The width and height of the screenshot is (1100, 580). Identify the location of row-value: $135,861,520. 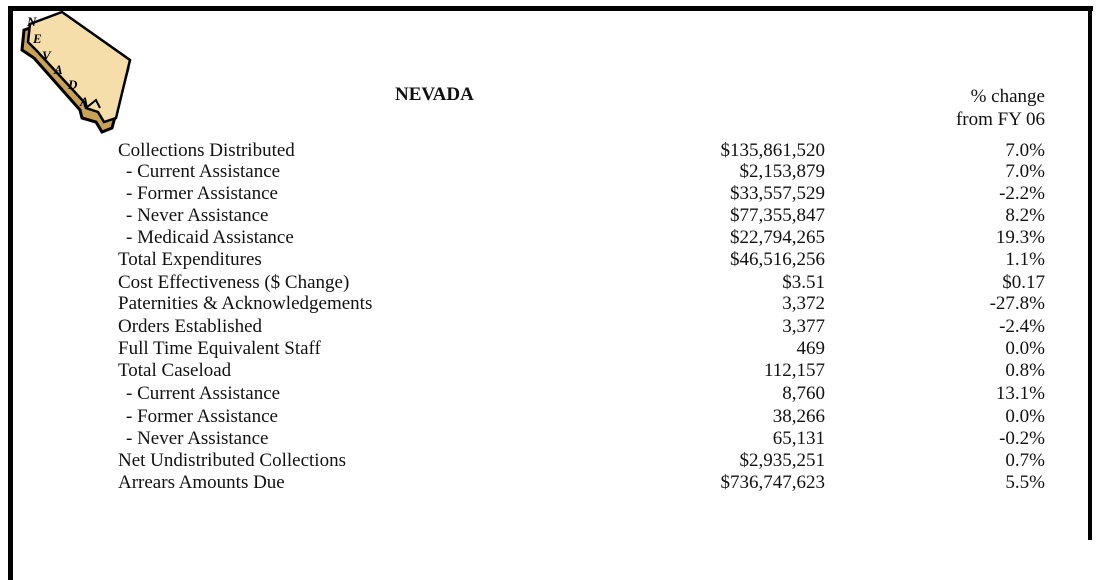
(773, 150).